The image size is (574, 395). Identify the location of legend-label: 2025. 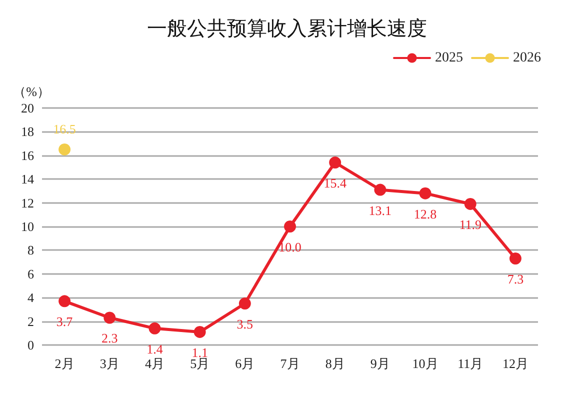
(449, 58).